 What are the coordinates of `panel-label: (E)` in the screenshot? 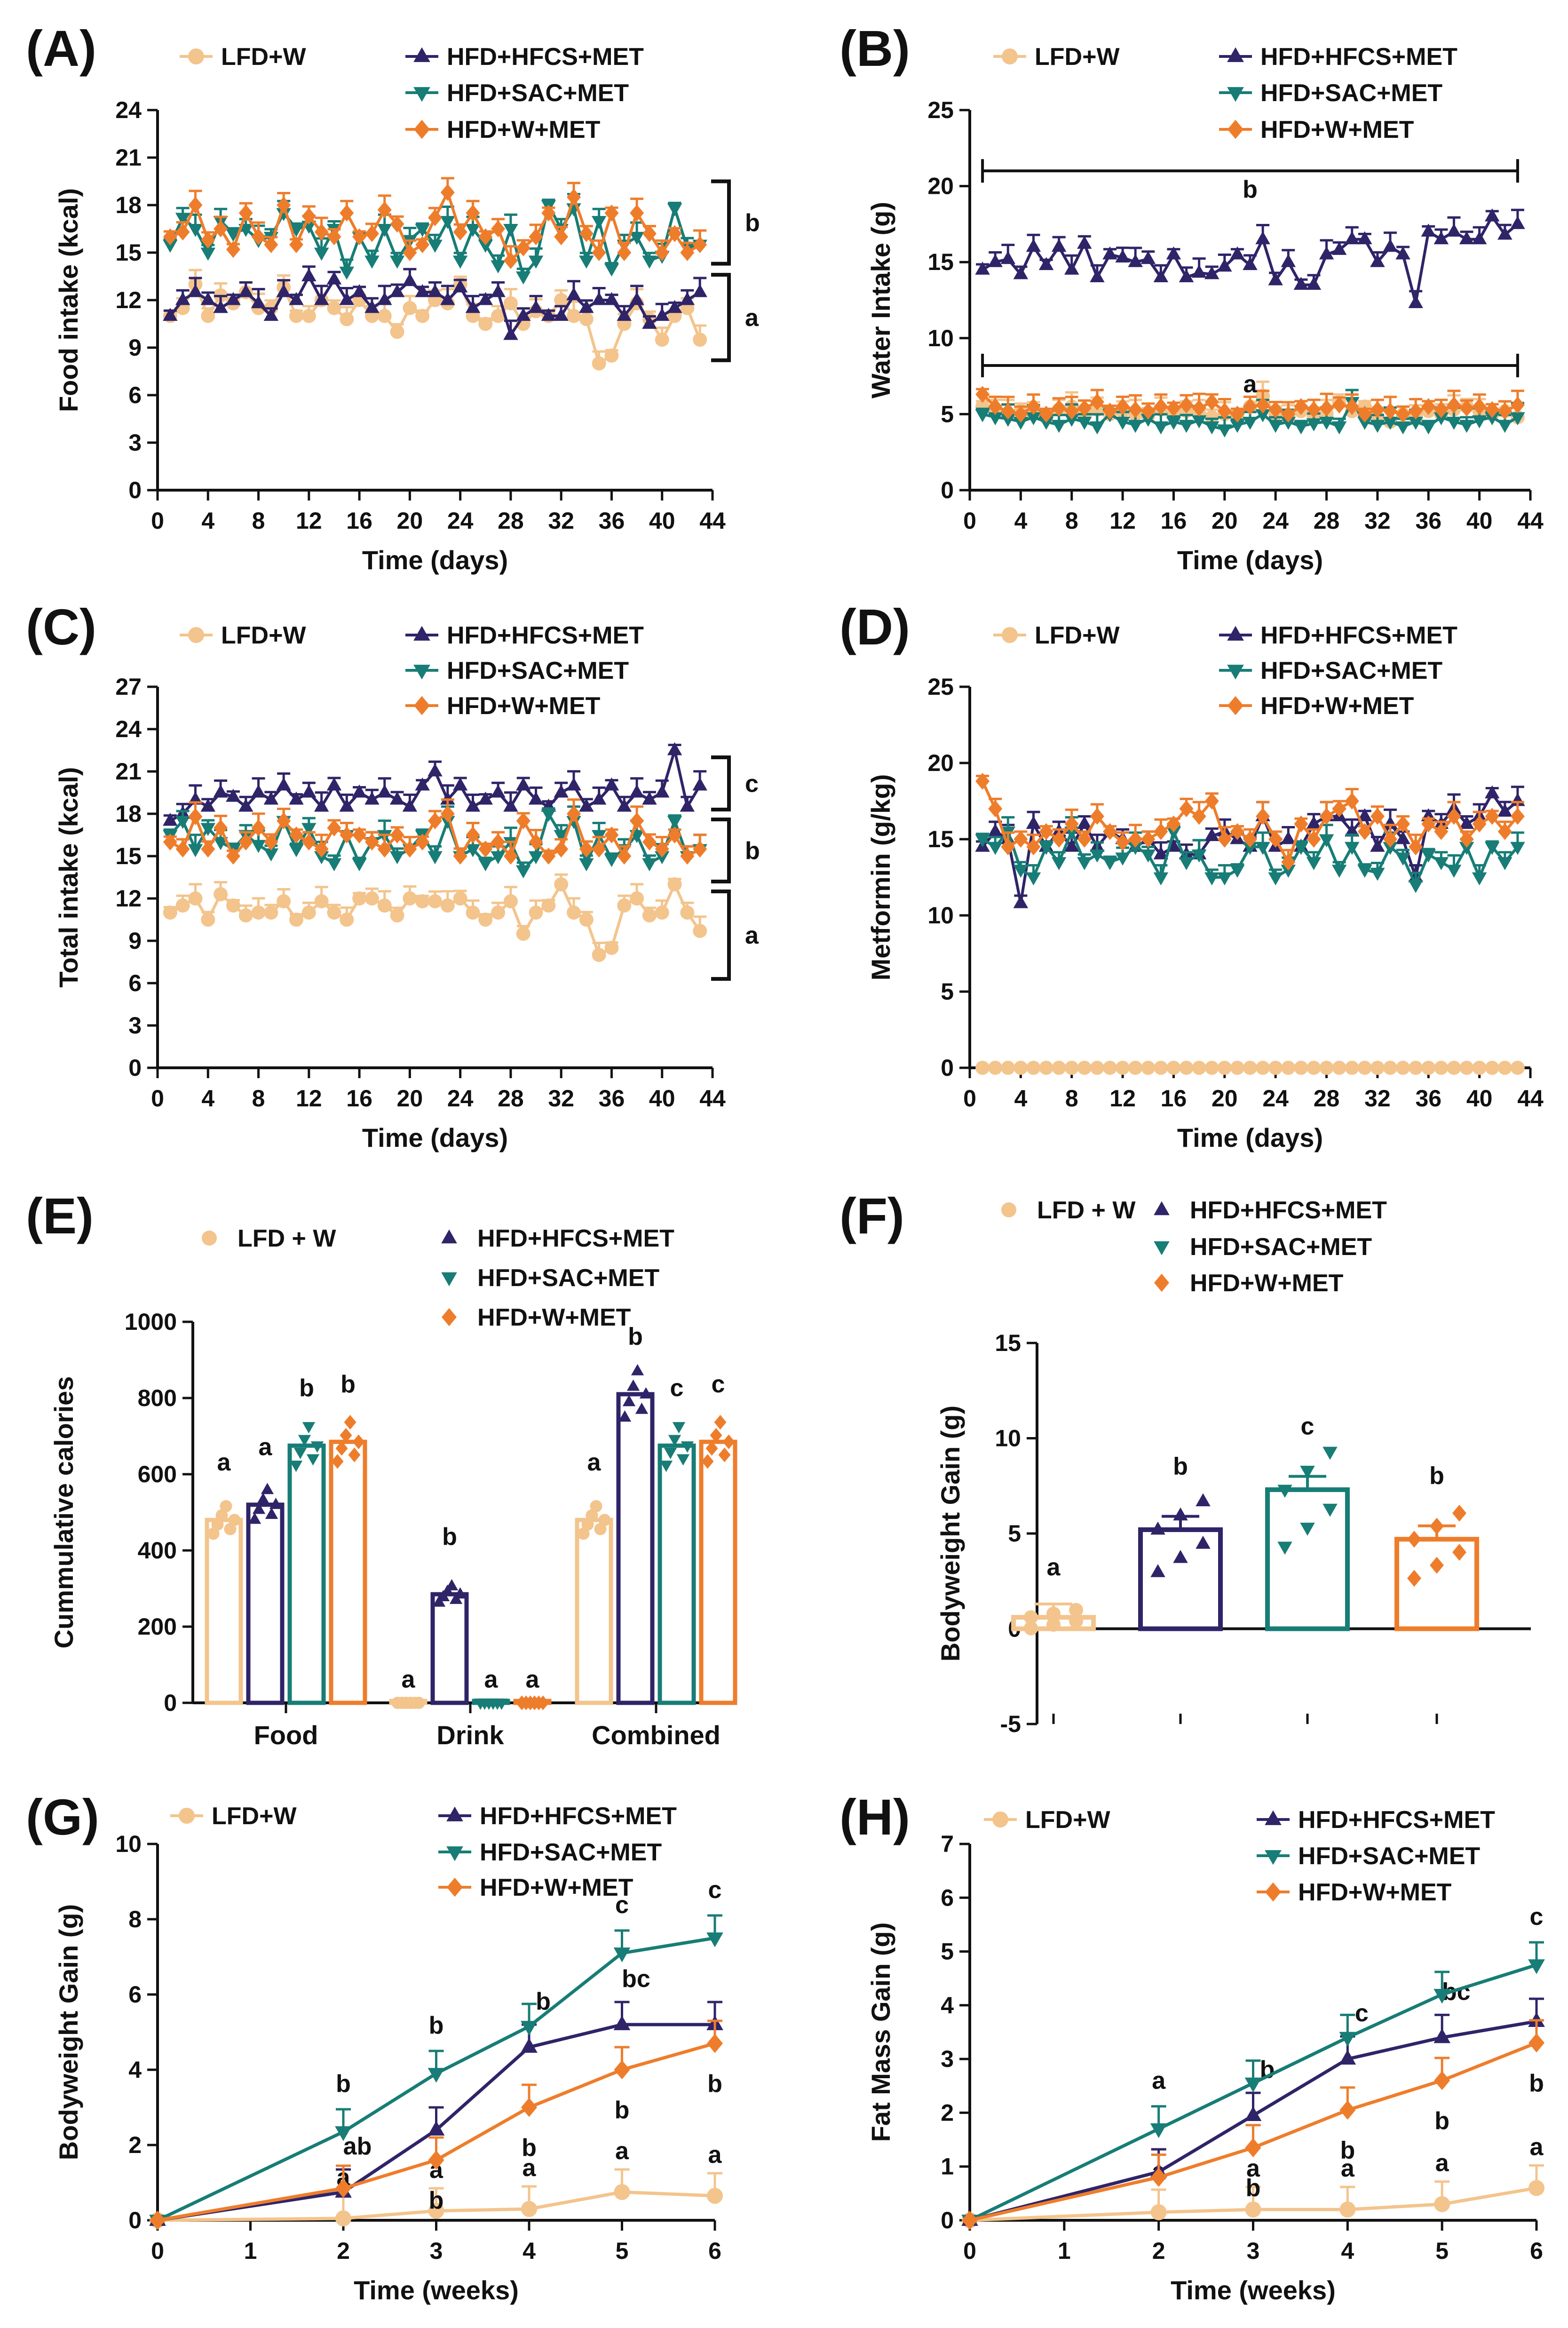 It's located at (60, 1215).